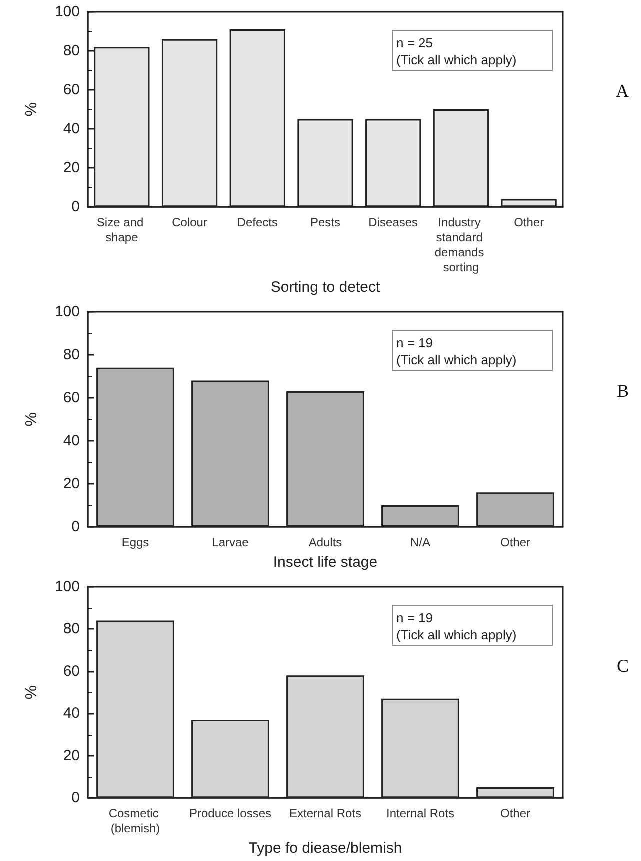 The image size is (641, 861). What do you see at coordinates (231, 543) in the screenshot?
I see `x-tick-label: Larvae` at bounding box center [231, 543].